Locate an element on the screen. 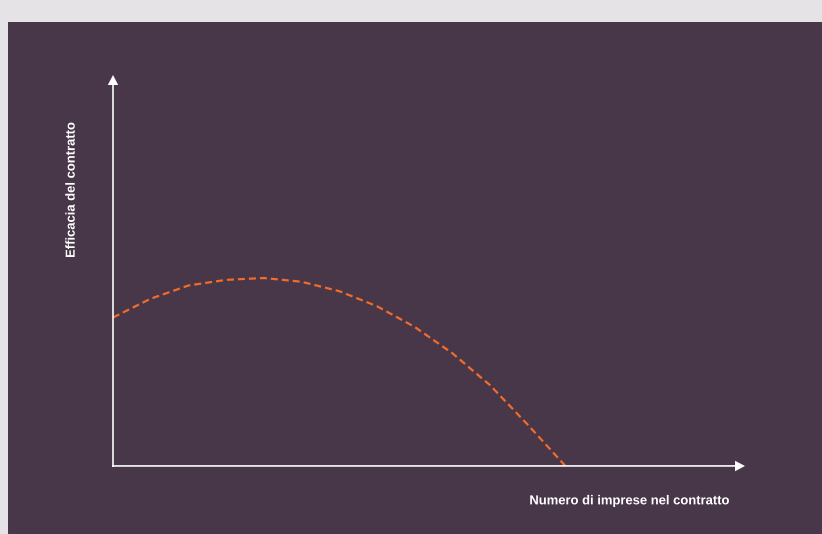  y-axis-title: Efficacia del contratto is located at coordinates (70, 190).